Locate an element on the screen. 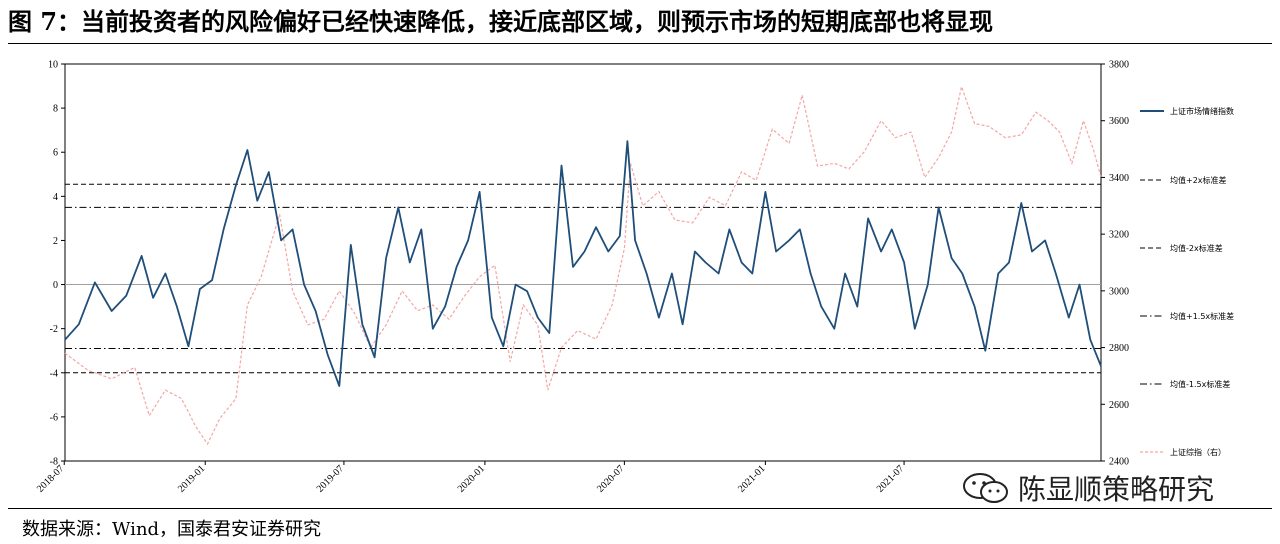  x-tick-label: 2021-07 is located at coordinates (890, 478).